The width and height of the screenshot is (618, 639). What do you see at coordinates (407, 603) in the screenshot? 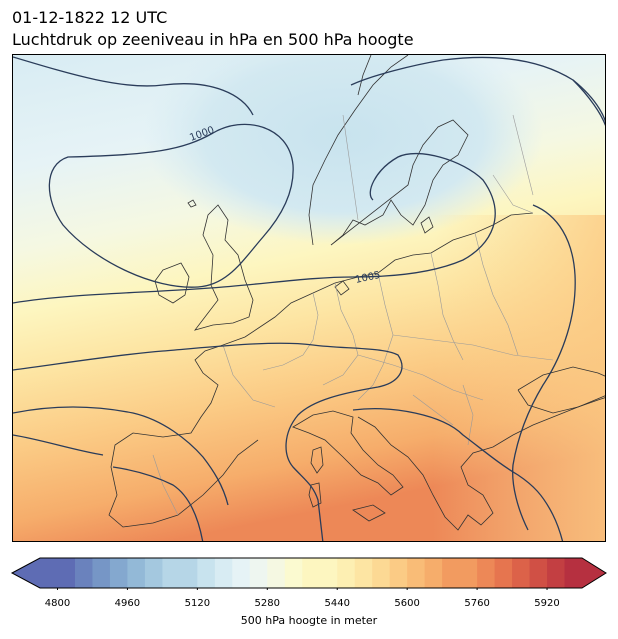
I see `colorbar-tick-label: 5600` at bounding box center [407, 603].